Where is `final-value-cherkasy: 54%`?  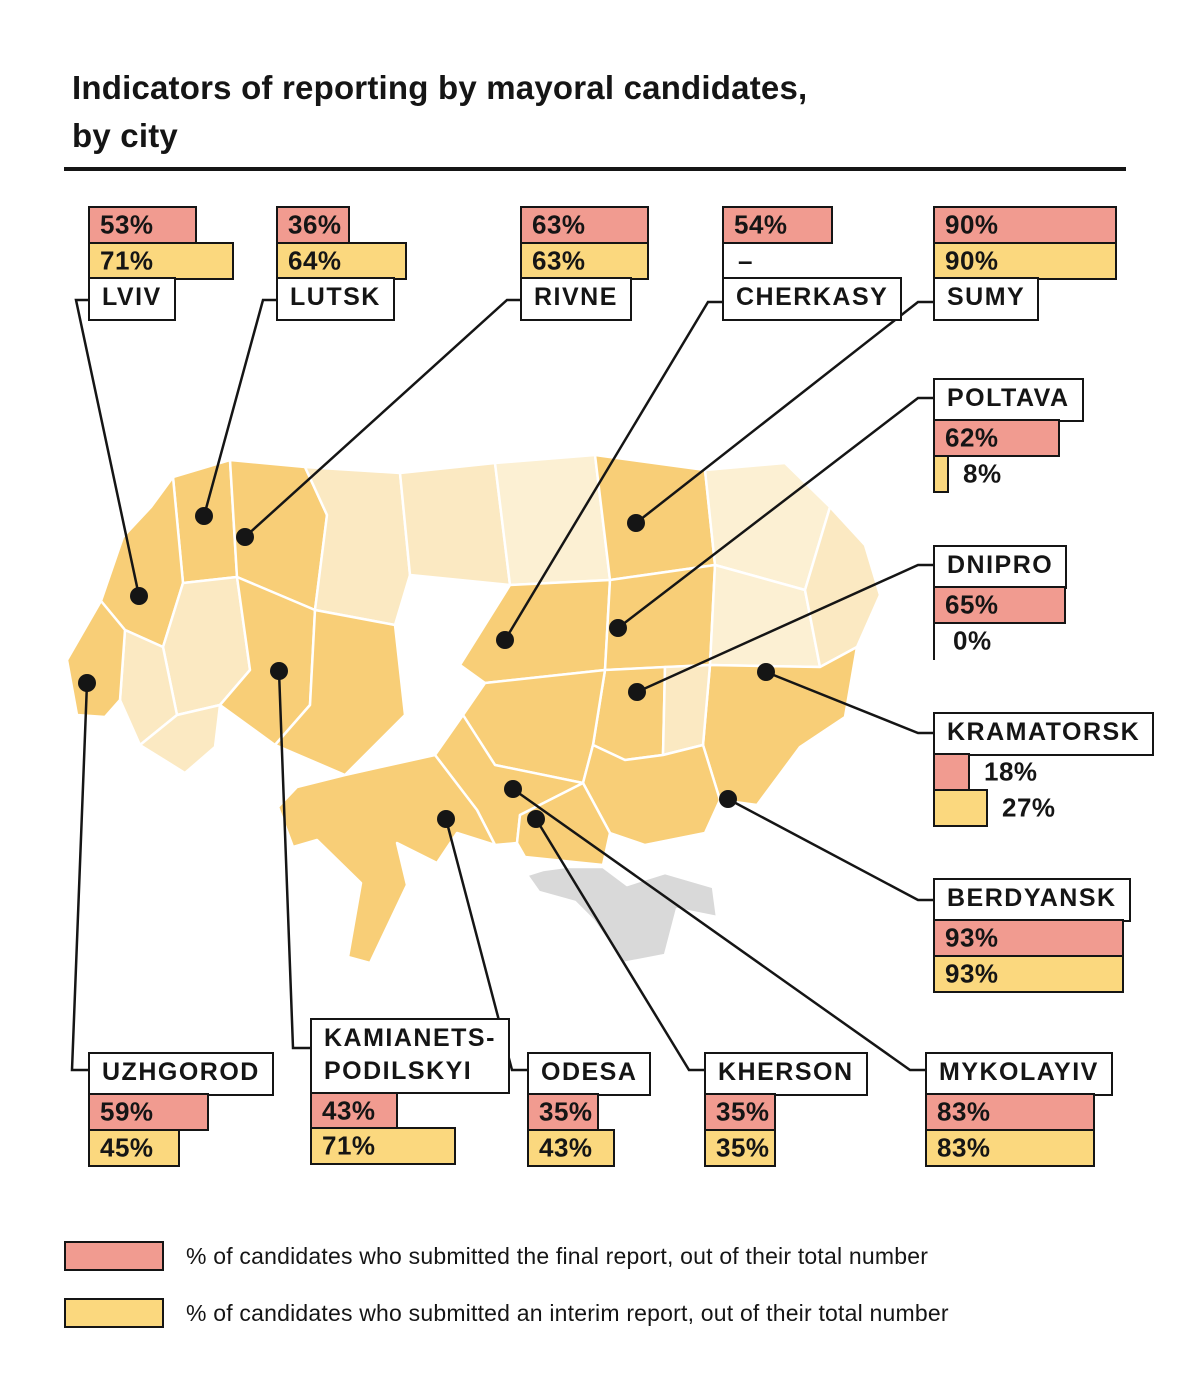 final-value-cherkasy: 54% is located at coordinates (761, 224).